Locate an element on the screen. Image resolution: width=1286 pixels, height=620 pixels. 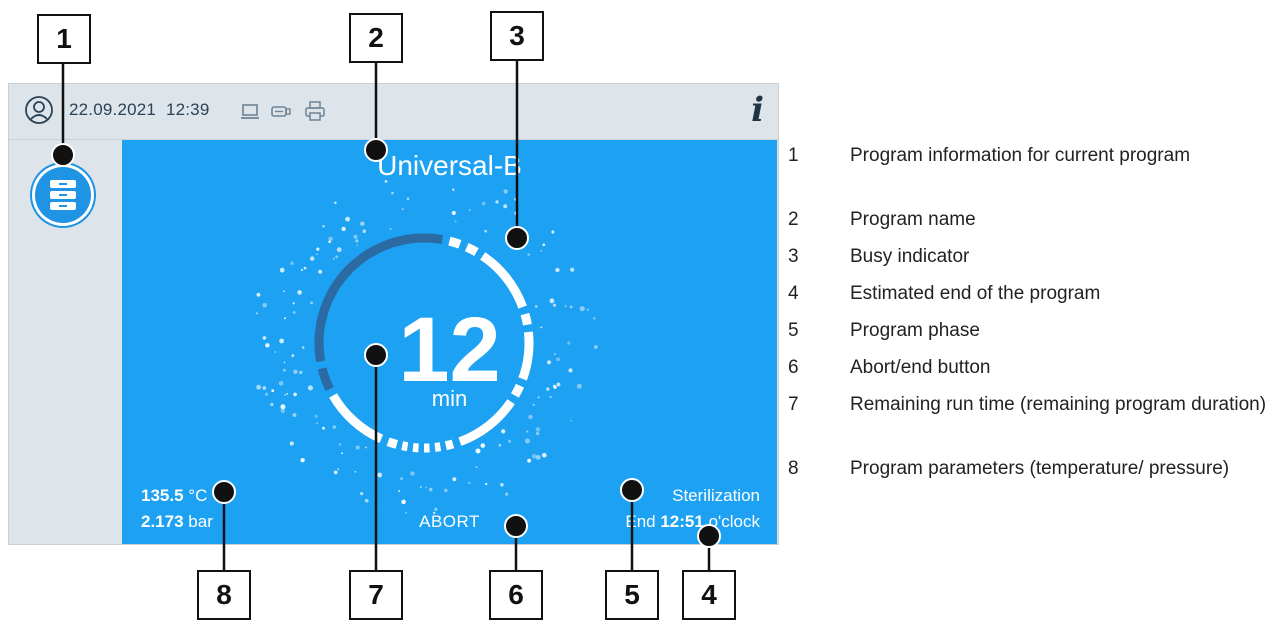
legend-item: 5 Program phase is located at coordinates (1037, 336).